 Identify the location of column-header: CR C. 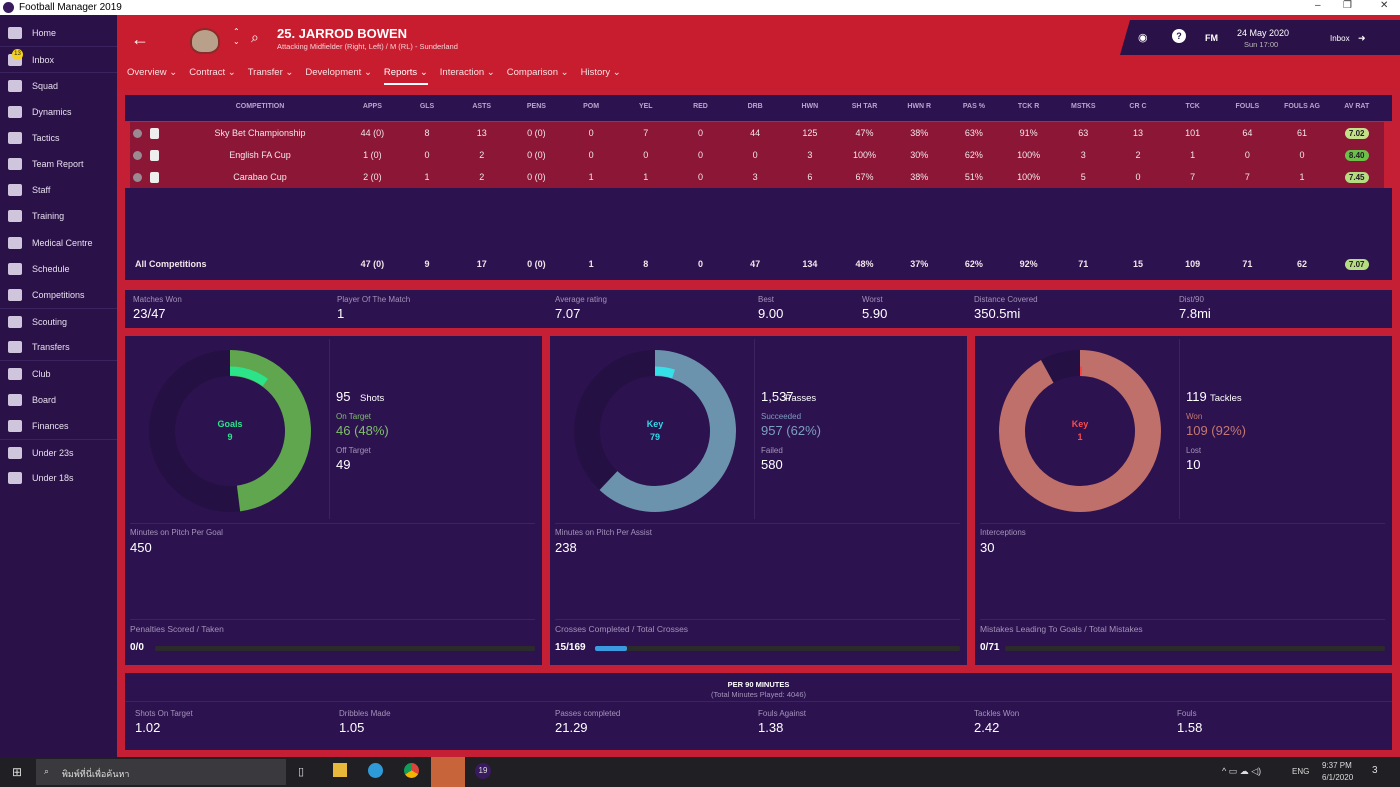
(1138, 106).